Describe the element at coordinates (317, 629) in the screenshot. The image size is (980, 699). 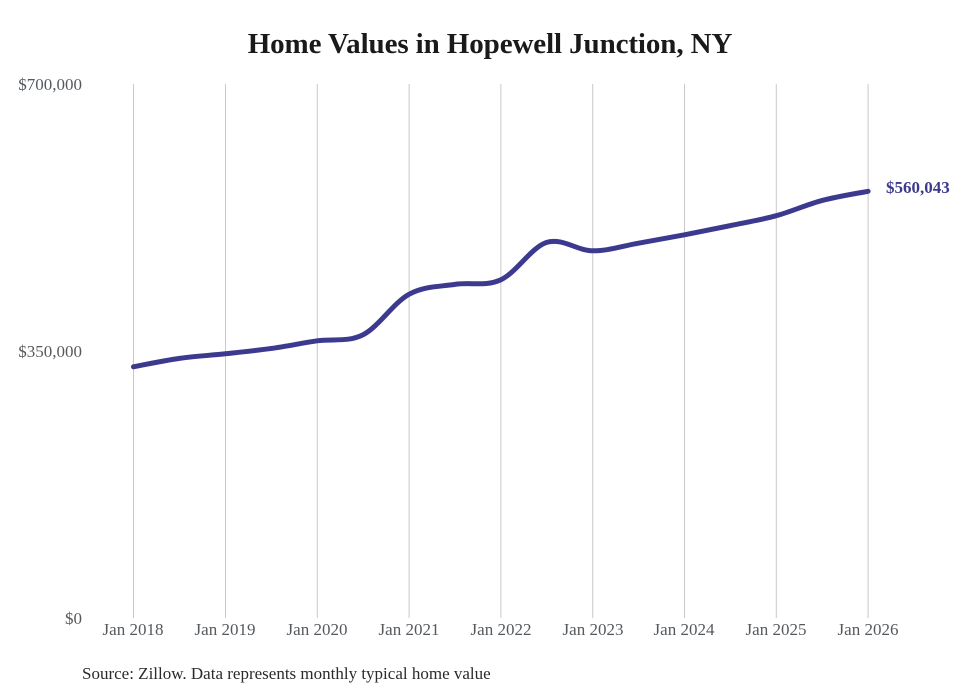
I see `x-axis-tick-jan-2020: Jan 2020` at that location.